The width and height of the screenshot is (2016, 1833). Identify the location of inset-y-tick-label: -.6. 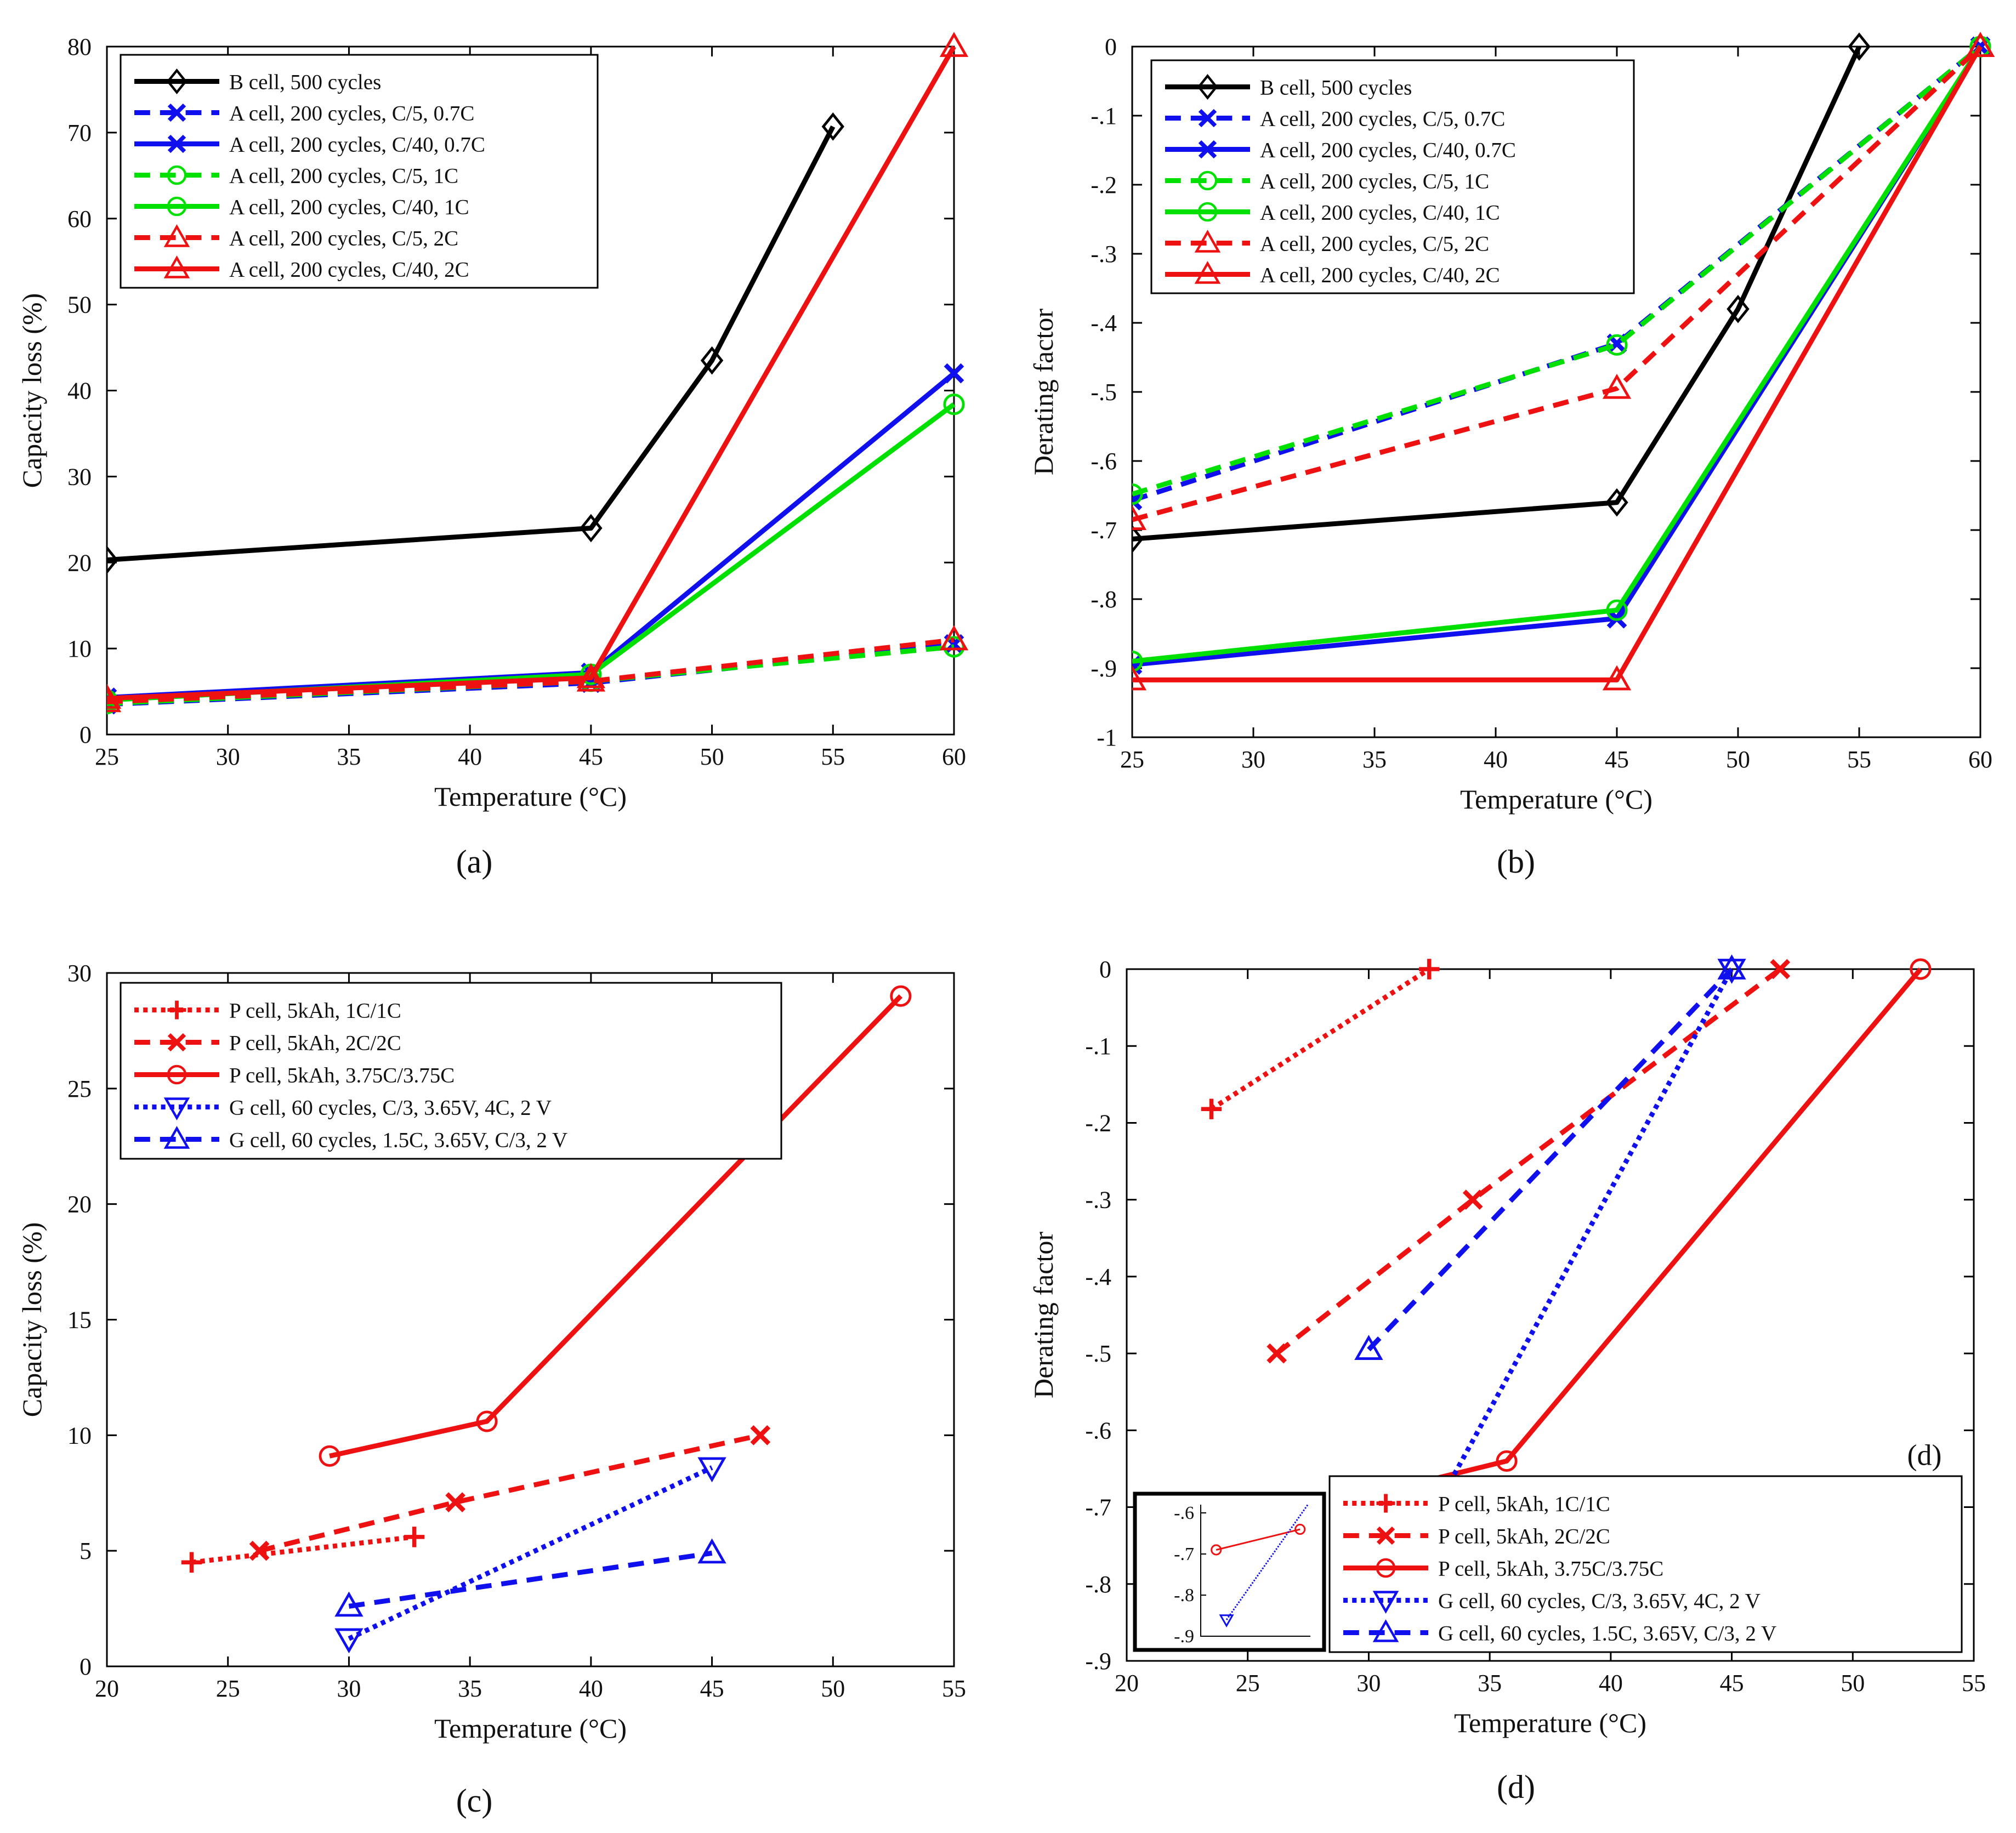
(1184, 1513).